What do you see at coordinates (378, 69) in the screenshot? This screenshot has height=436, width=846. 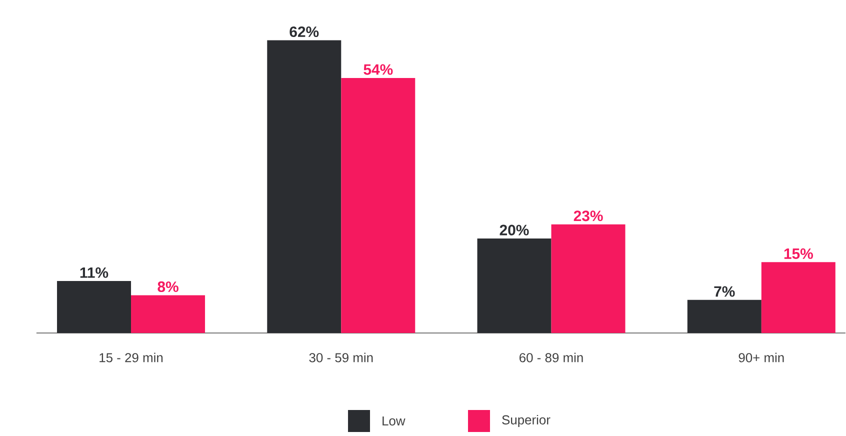 I see `data-label: 54%` at bounding box center [378, 69].